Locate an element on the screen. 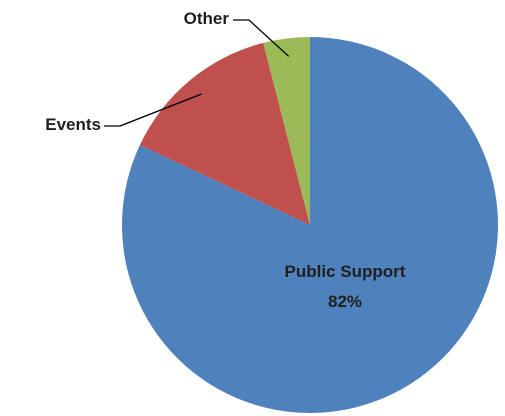 Image resolution: width=505 pixels, height=416 pixels. slice-label-other: Other is located at coordinates (207, 18).